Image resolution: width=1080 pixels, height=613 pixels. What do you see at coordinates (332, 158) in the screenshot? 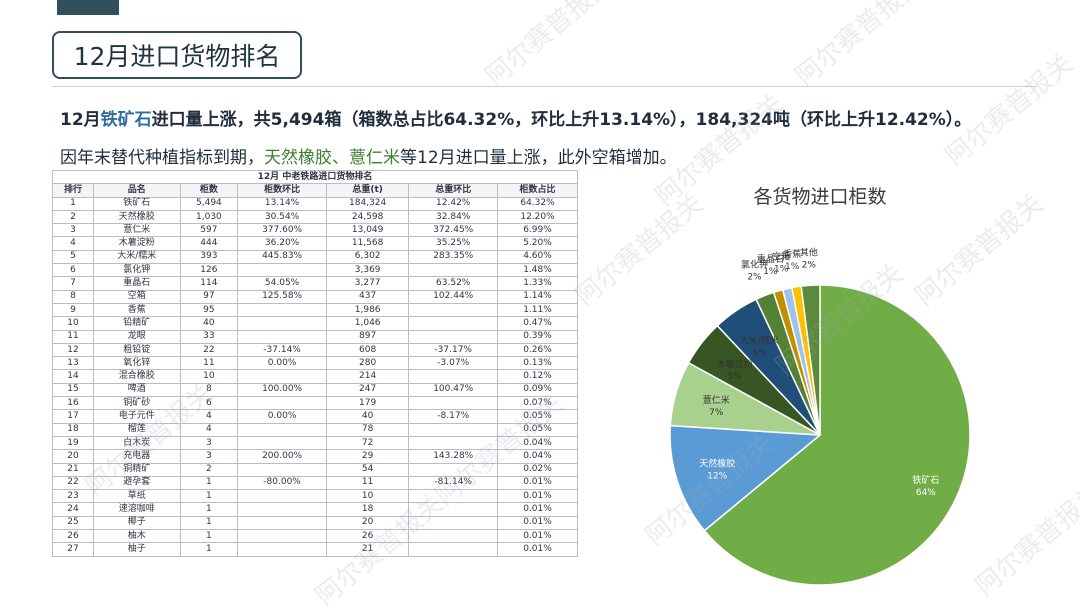
I see `summary-line2-highlight: 天然橡胶、薏仁米` at bounding box center [332, 158].